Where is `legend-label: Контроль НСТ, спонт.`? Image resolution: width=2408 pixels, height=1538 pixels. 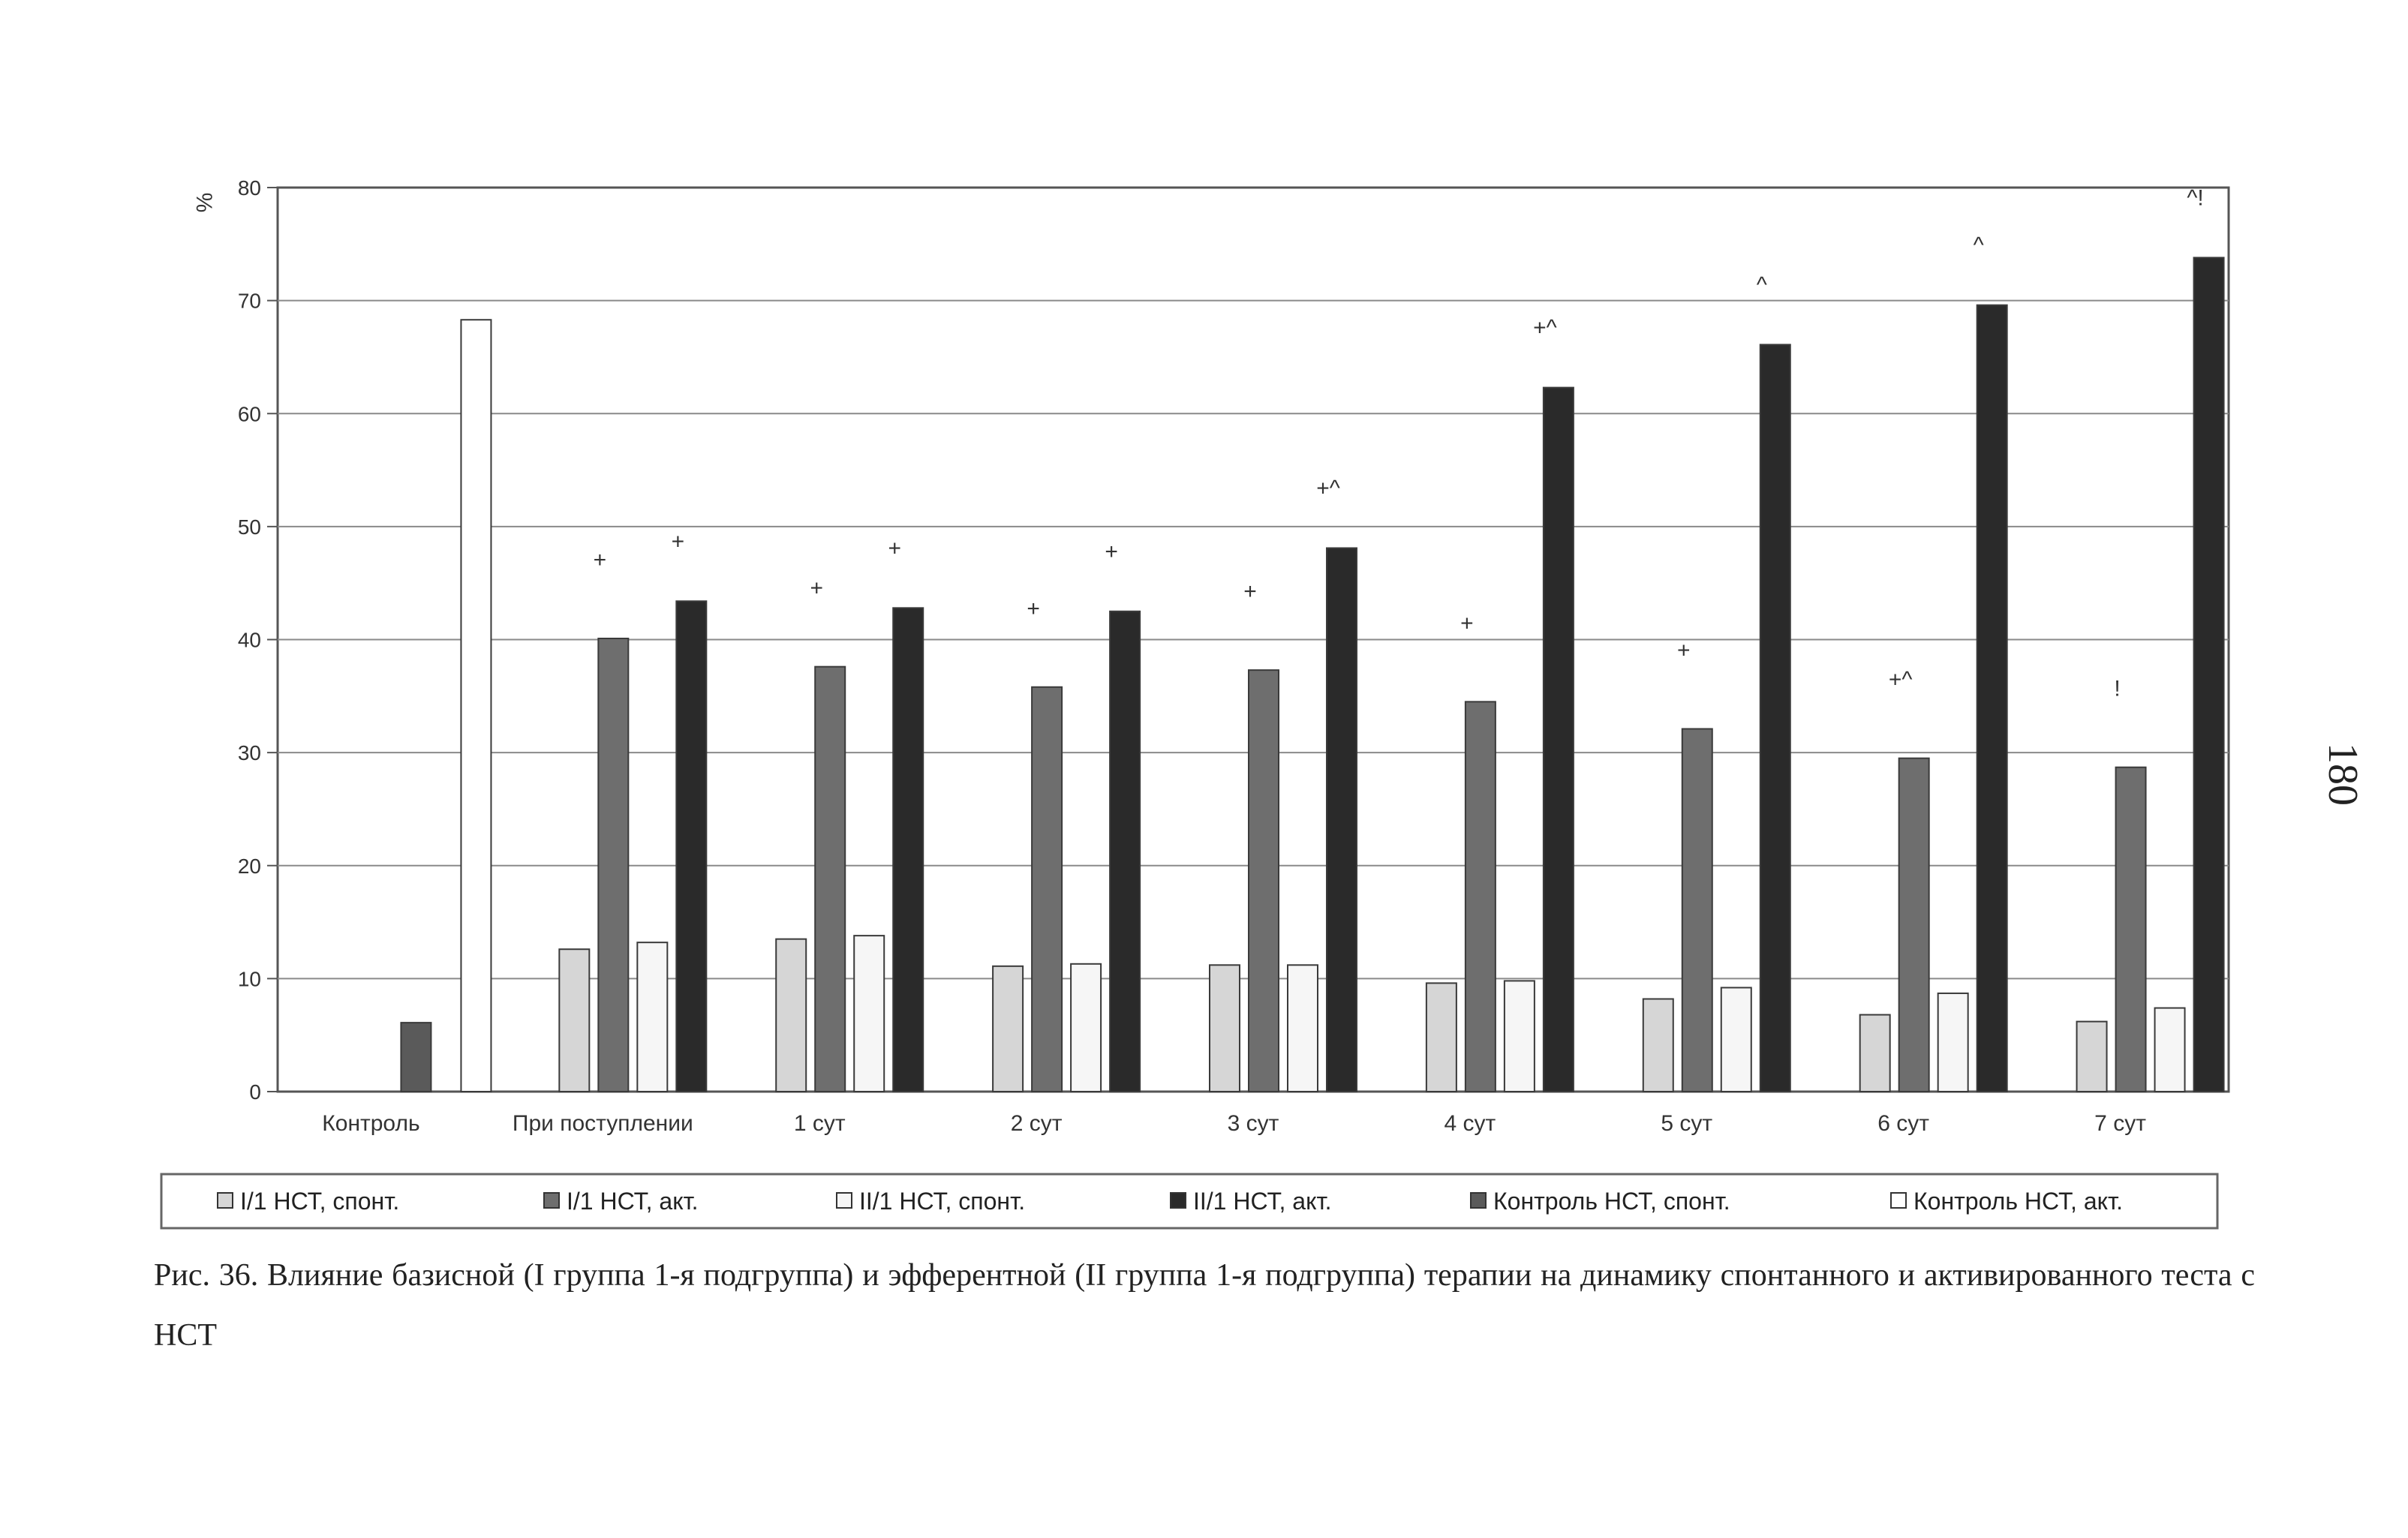
legend-label: Контроль НСТ, спонт. is located at coordinates (1612, 1201).